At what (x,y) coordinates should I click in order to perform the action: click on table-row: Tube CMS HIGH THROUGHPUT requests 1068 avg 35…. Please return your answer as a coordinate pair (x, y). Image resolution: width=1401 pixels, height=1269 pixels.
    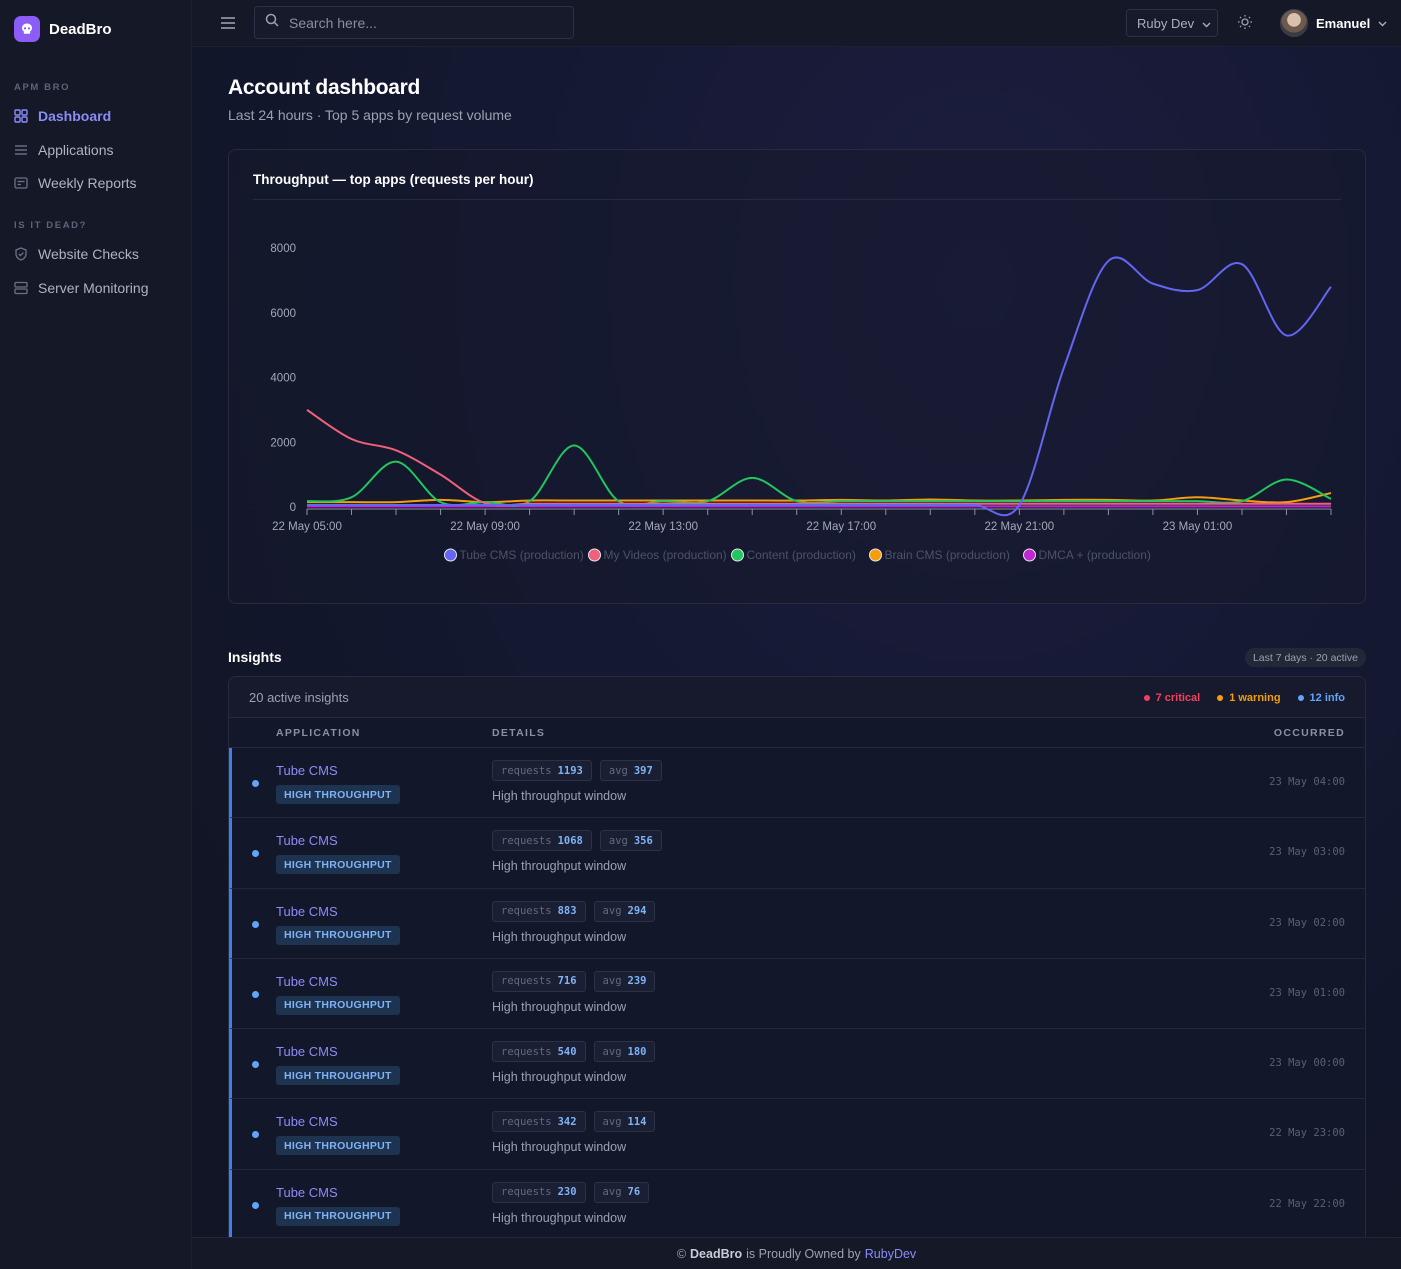
    Looking at the image, I should click on (797, 853).